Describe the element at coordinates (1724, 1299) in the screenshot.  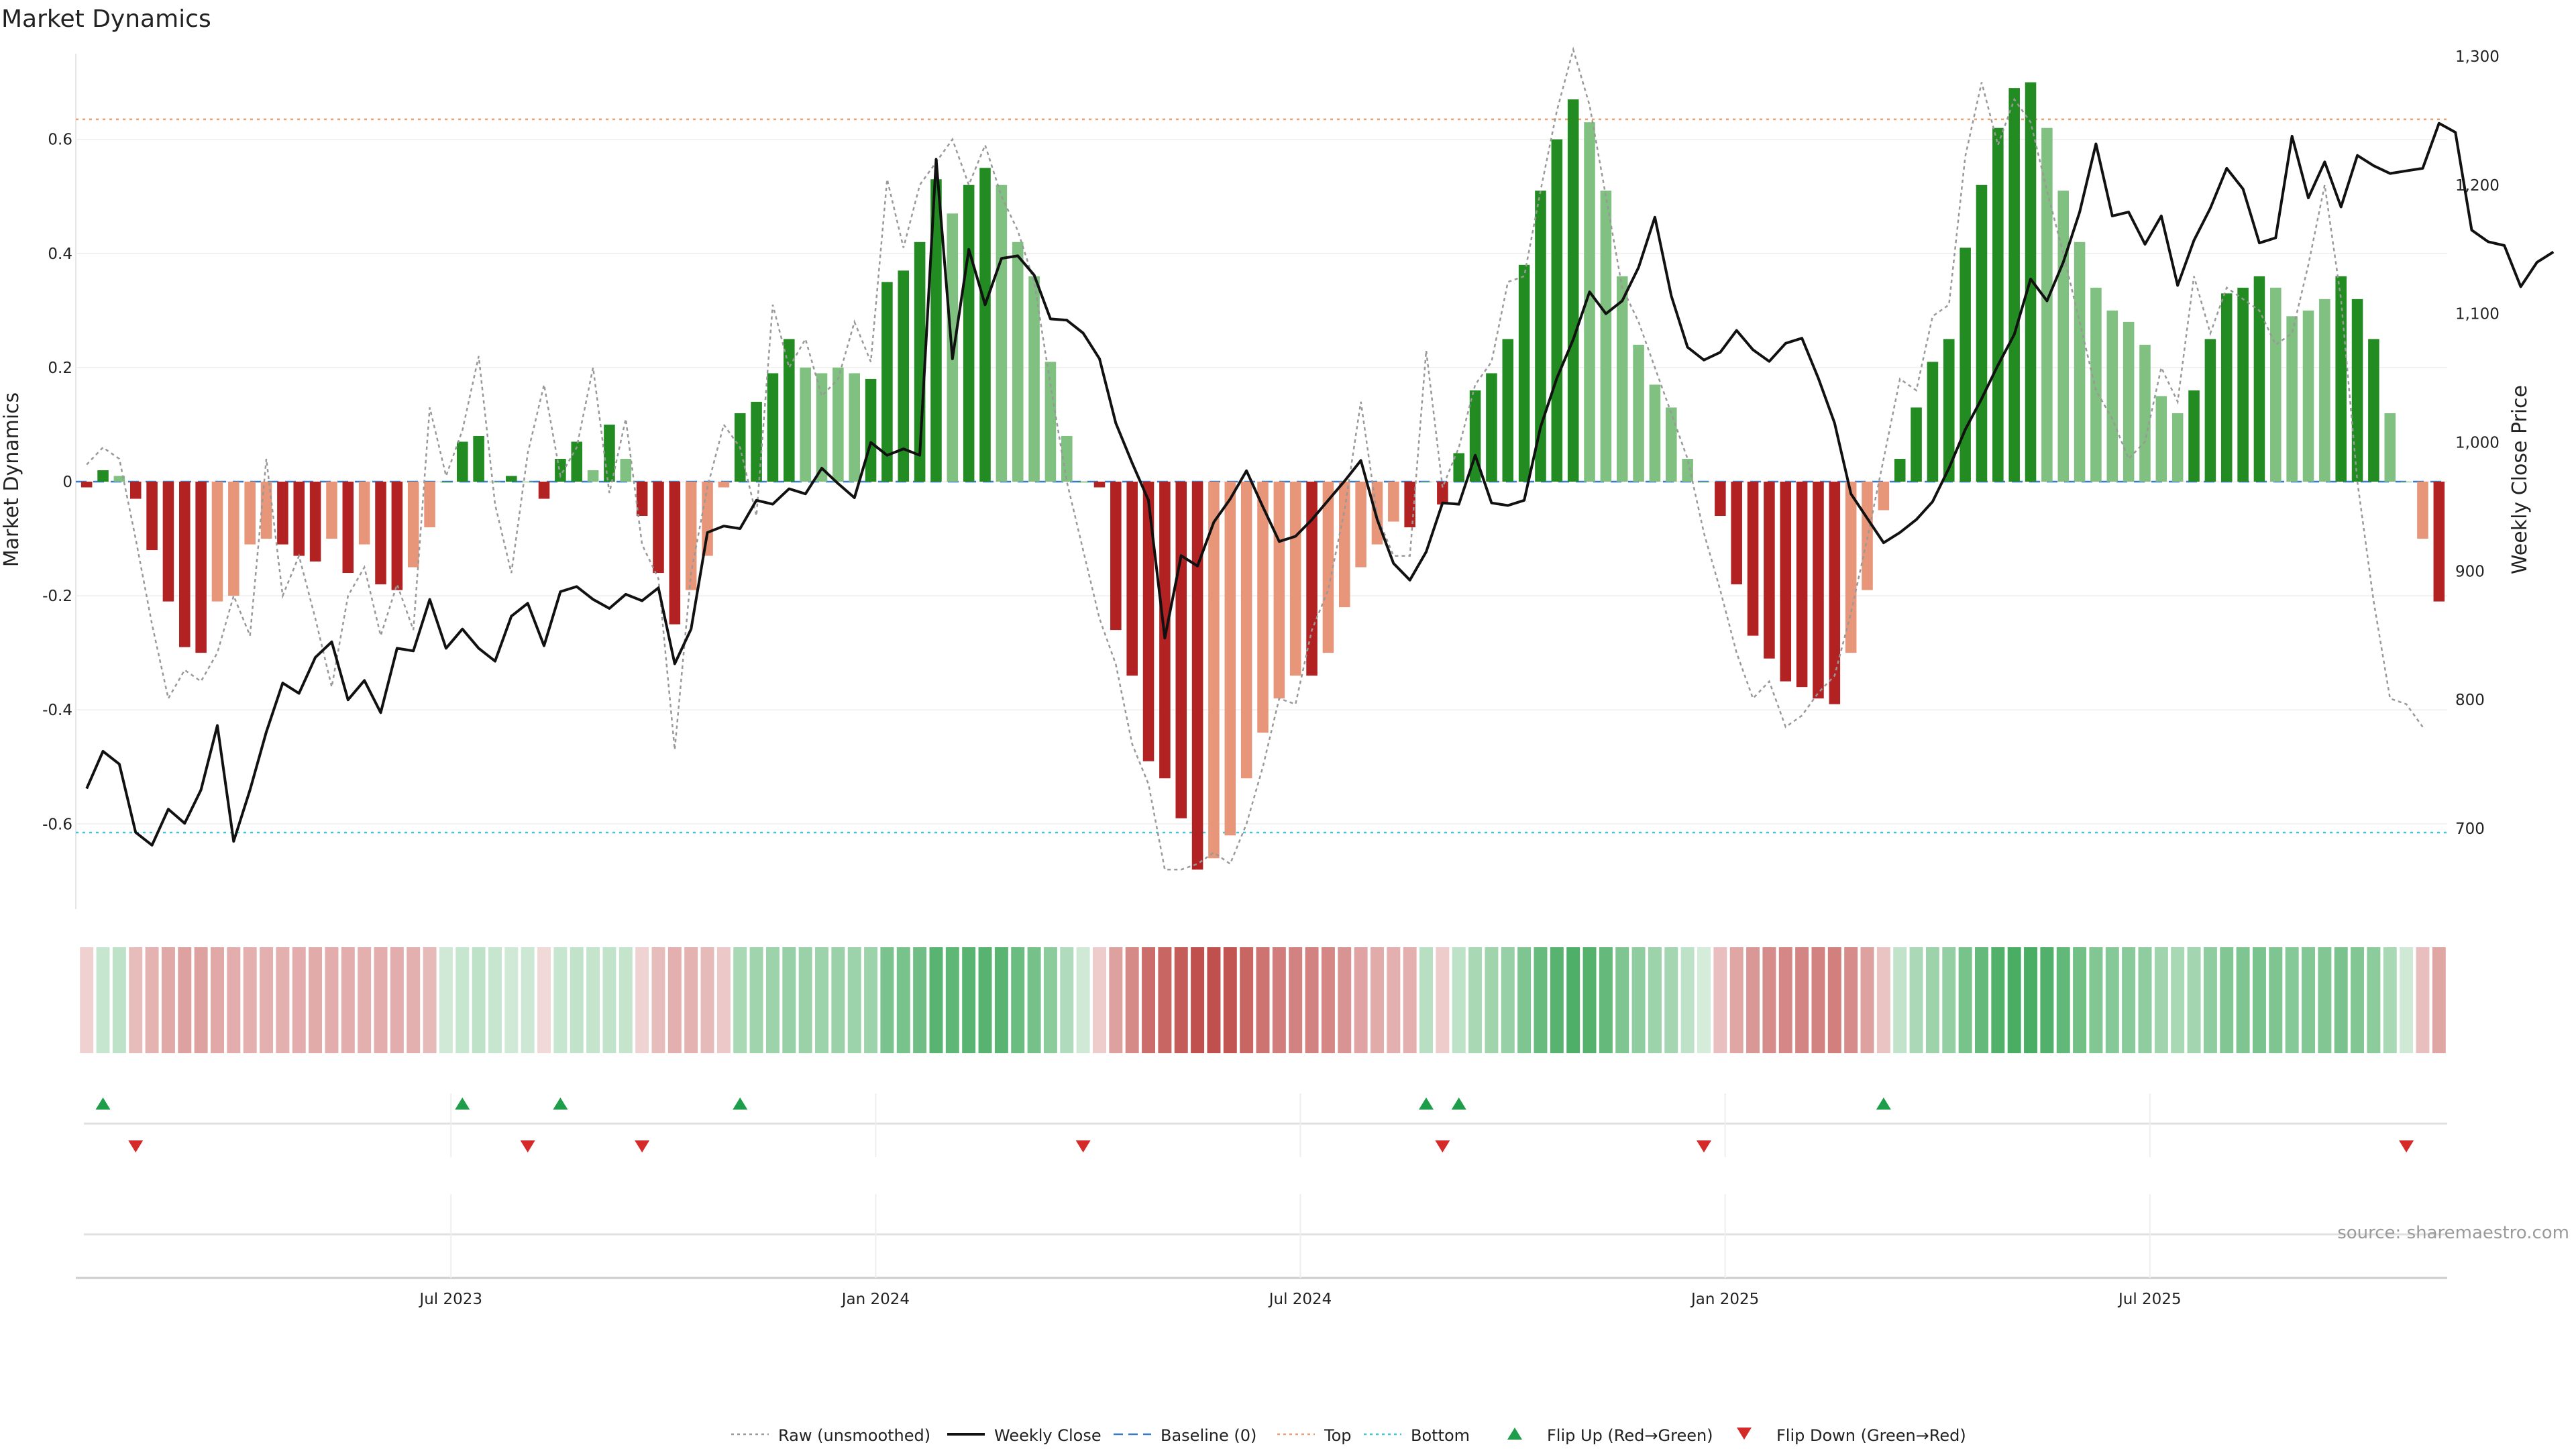
I see `x-tick-label: Jan 2025` at that location.